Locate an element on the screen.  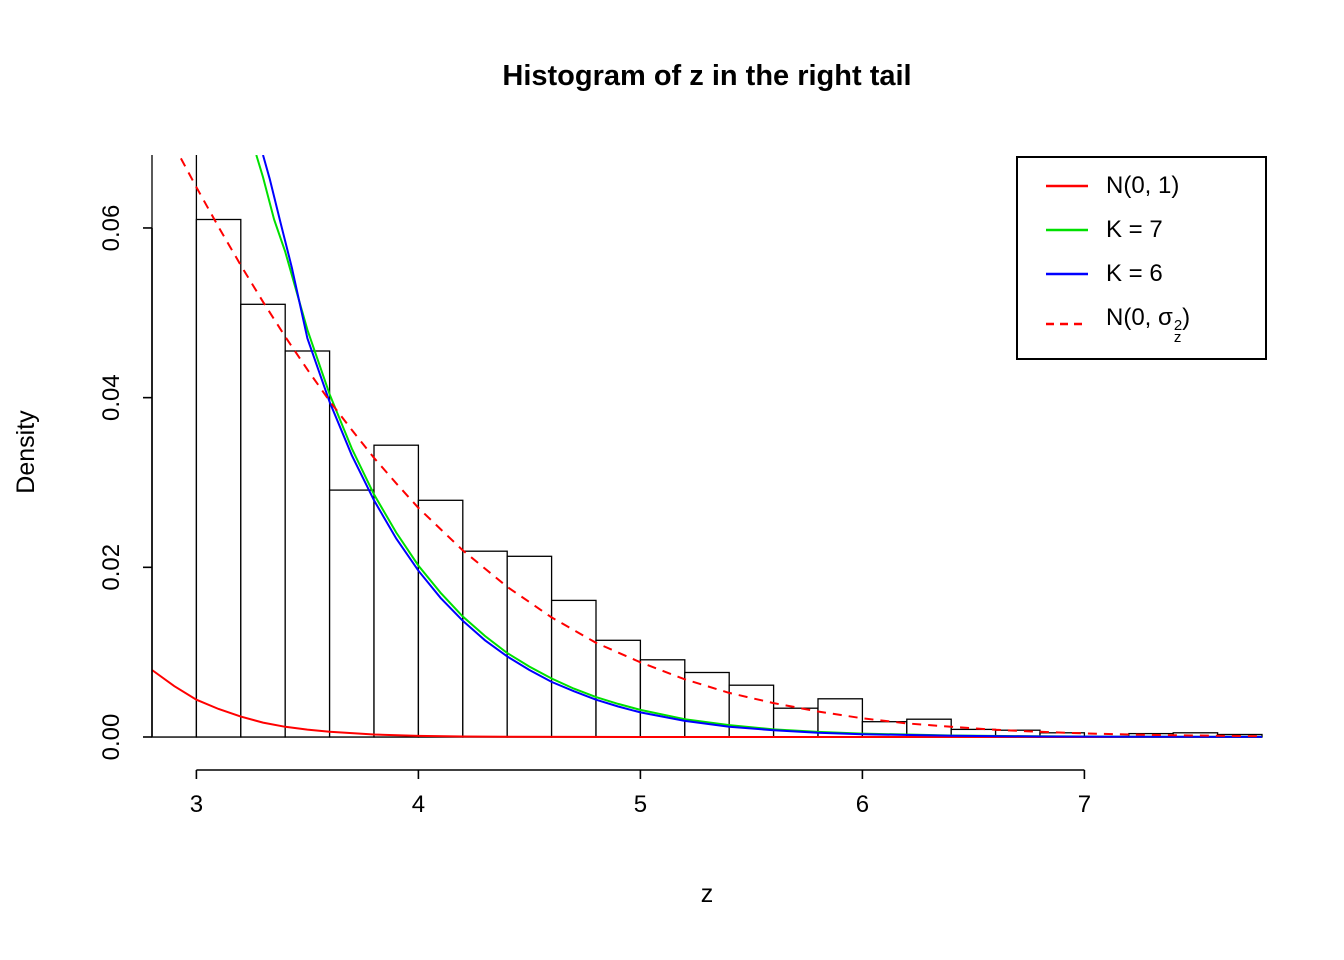
chart-title: Histogram of z in the right tail is located at coordinates (707, 76).